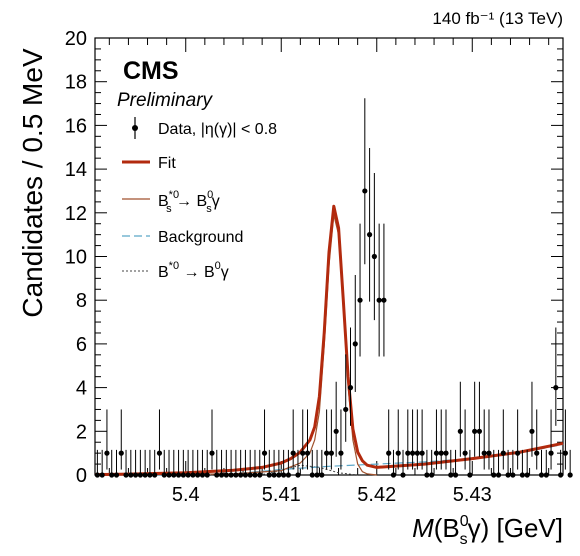 This screenshot has width=580, height=556. I want to click on background-curve, so click(329, 459).